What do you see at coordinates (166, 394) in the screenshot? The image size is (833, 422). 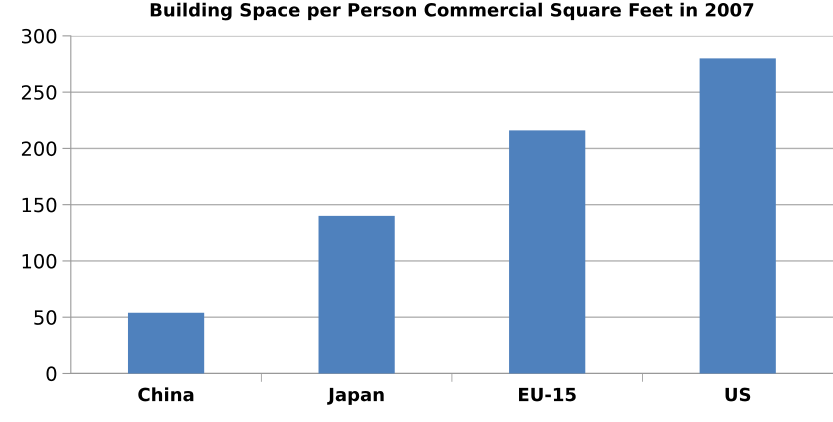 I see `x-tick-label: China` at bounding box center [166, 394].